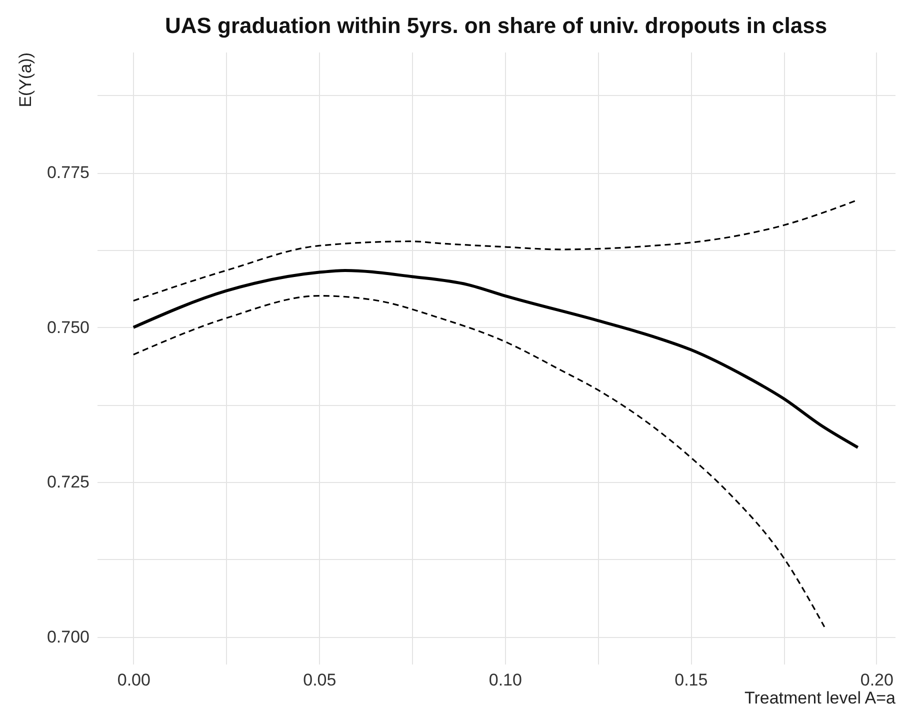  What do you see at coordinates (133, 680) in the screenshot?
I see `x-tick-label: 0.00` at bounding box center [133, 680].